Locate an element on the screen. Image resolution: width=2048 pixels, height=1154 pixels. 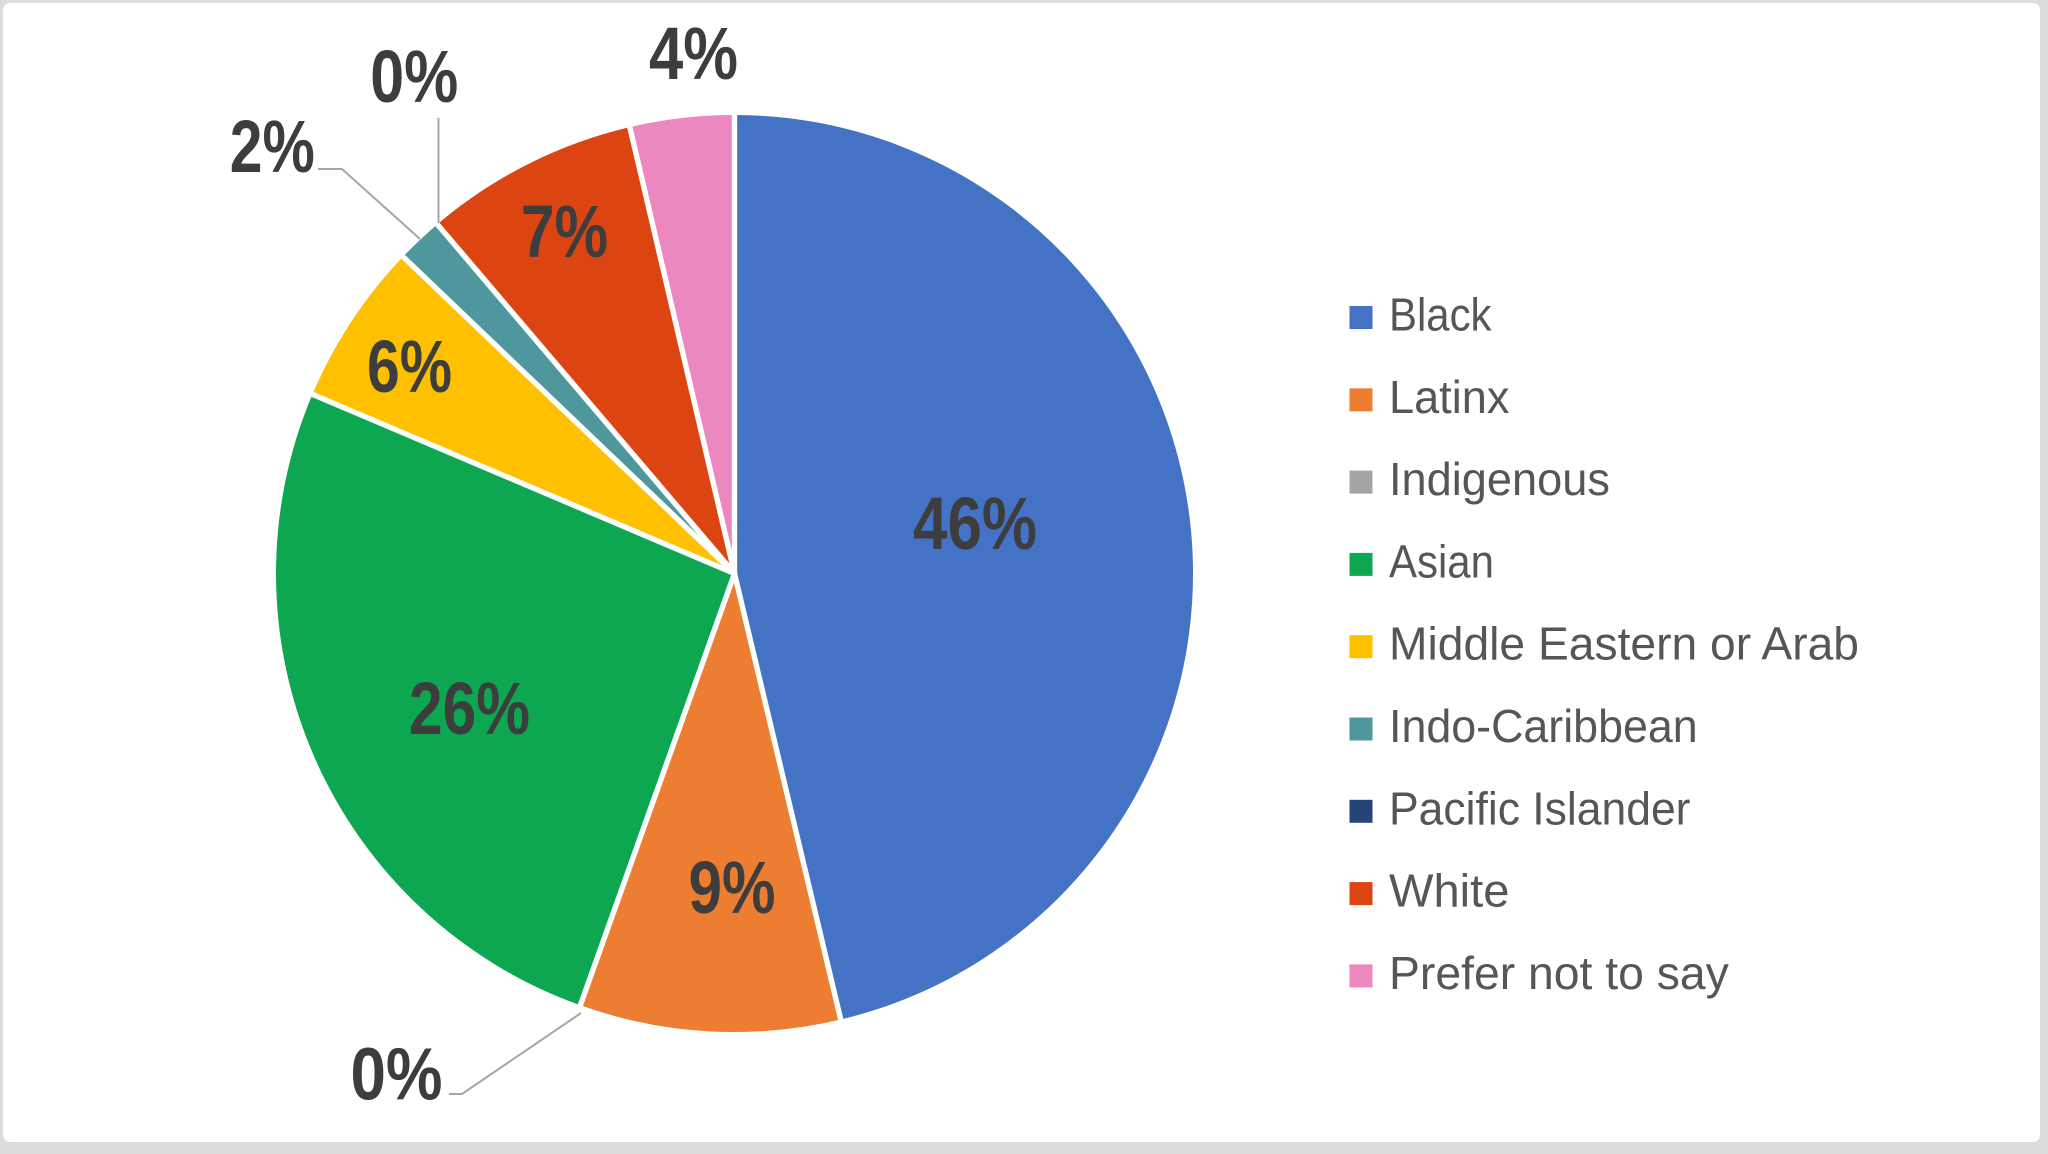
svg-text: 46% is located at coordinates (975, 523).